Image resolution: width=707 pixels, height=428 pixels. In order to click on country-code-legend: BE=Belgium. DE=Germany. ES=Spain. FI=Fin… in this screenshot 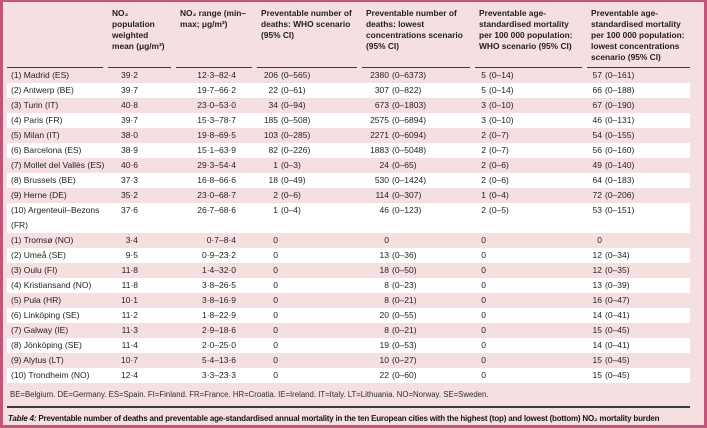, I will do `click(249, 394)`.